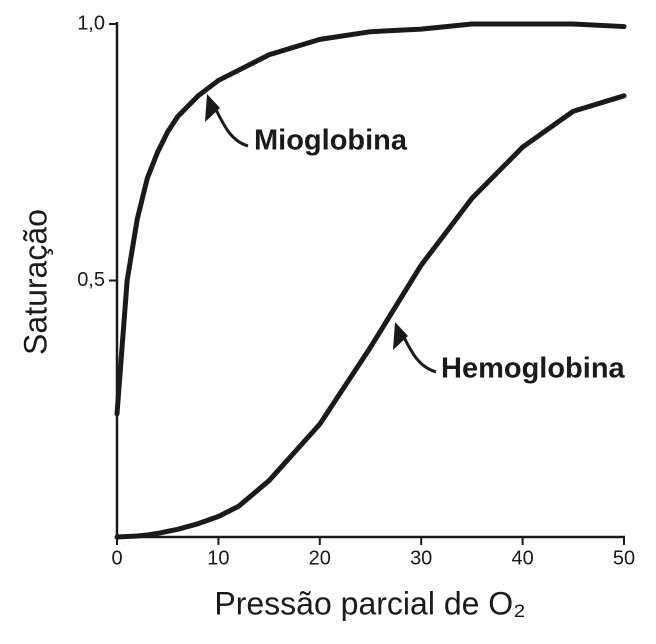 This screenshot has width=656, height=644. What do you see at coordinates (369, 603) in the screenshot?
I see `x-axis-label: Pressão parcial de O₂` at bounding box center [369, 603].